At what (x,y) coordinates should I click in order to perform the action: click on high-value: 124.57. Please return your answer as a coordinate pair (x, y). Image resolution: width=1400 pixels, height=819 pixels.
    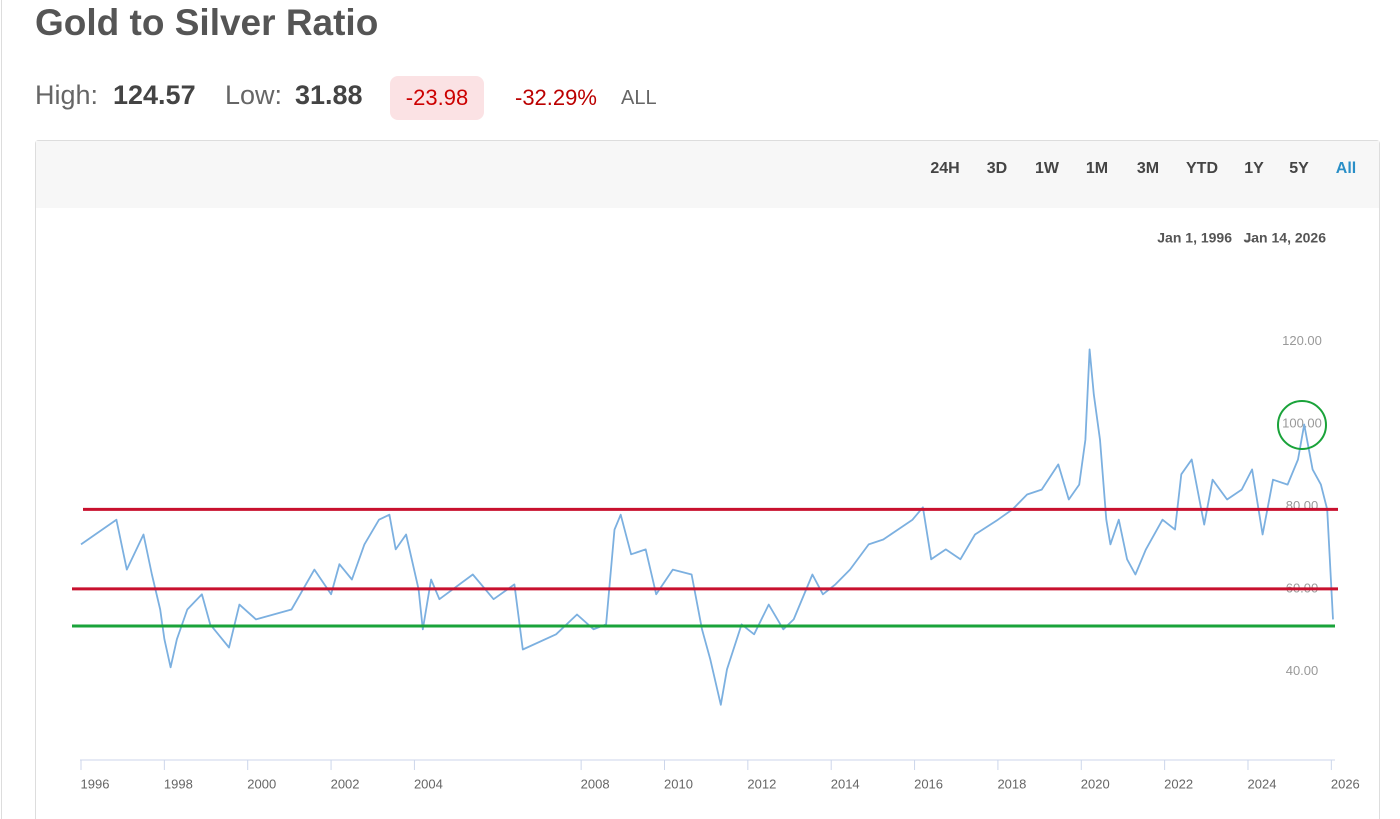
    Looking at the image, I should click on (154, 95).